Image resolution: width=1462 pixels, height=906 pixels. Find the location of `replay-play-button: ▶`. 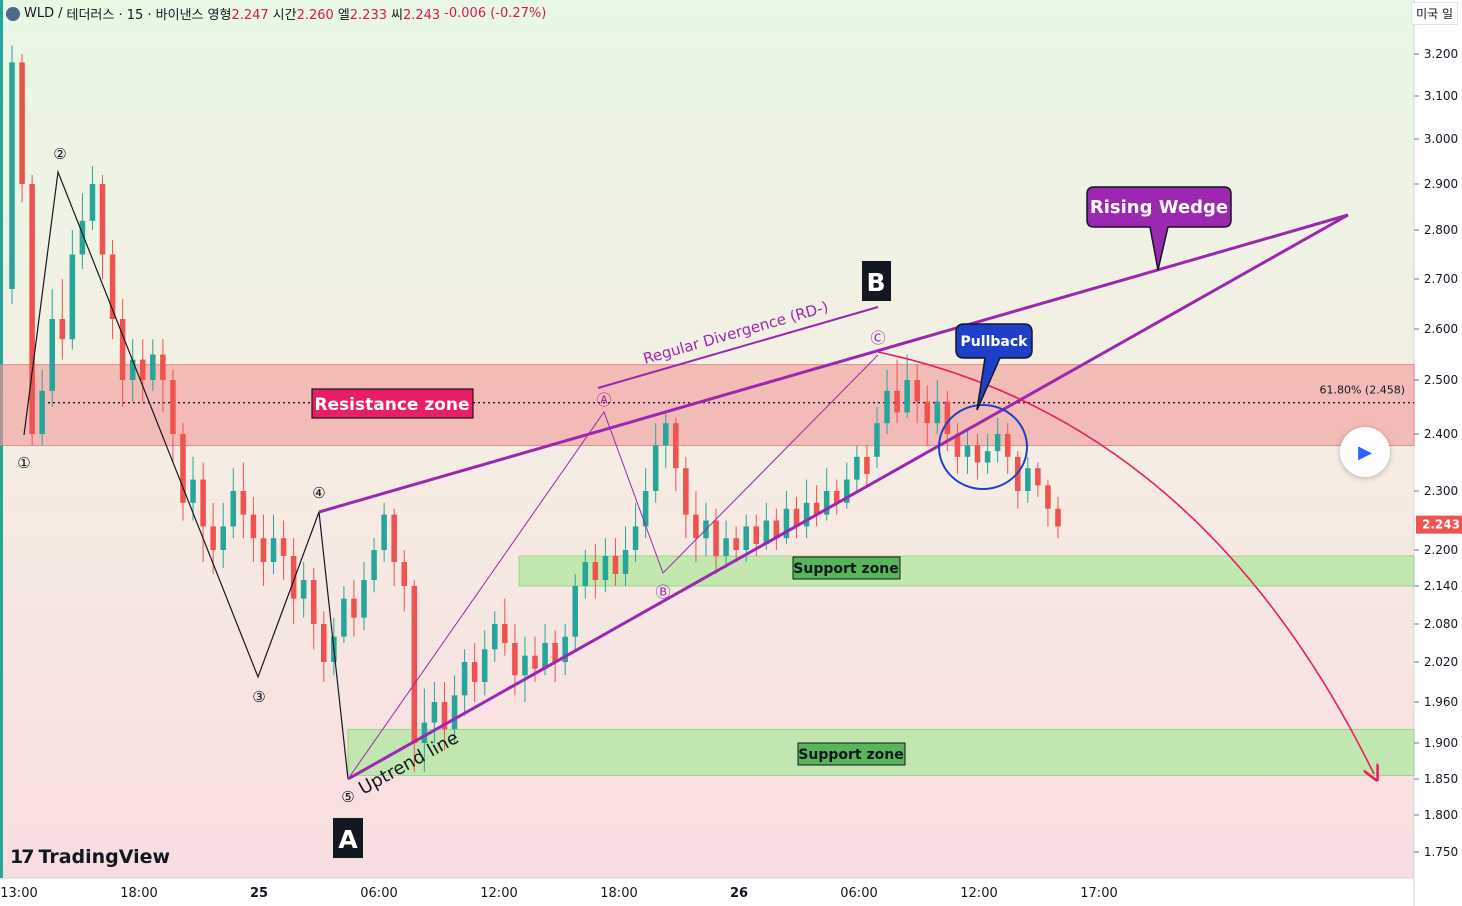

replay-play-button: ▶ is located at coordinates (1365, 452).